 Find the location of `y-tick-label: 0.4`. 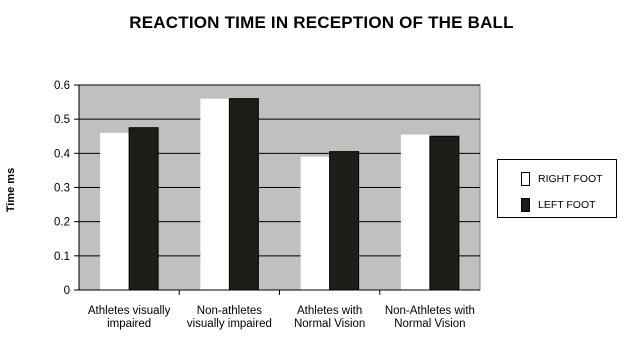

y-tick-label: 0.4 is located at coordinates (62, 154).